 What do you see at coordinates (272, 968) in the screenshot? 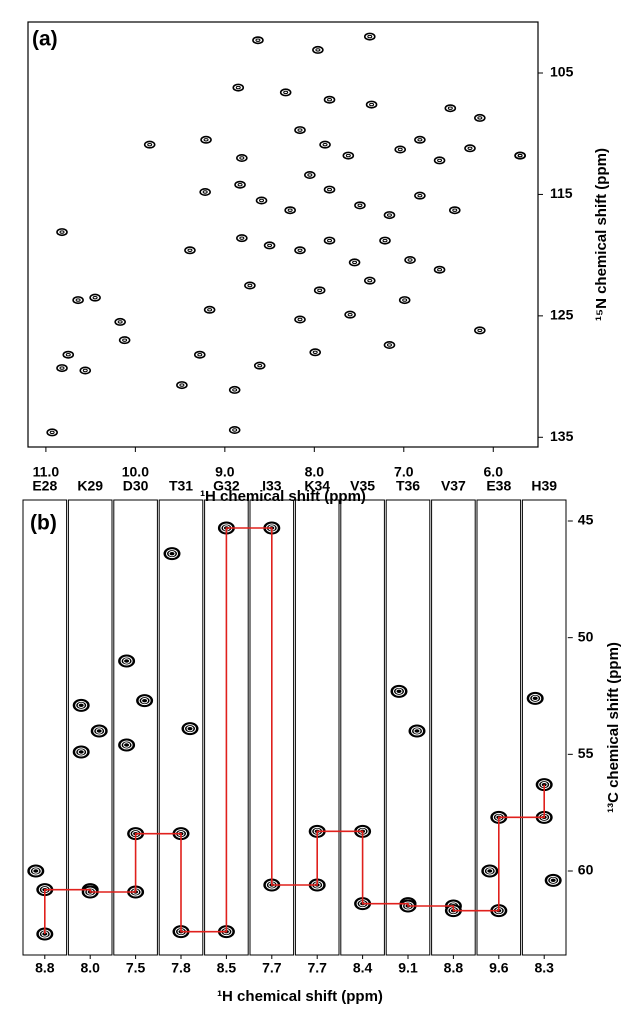
I see `x-tick-label: 7.7` at bounding box center [272, 968].